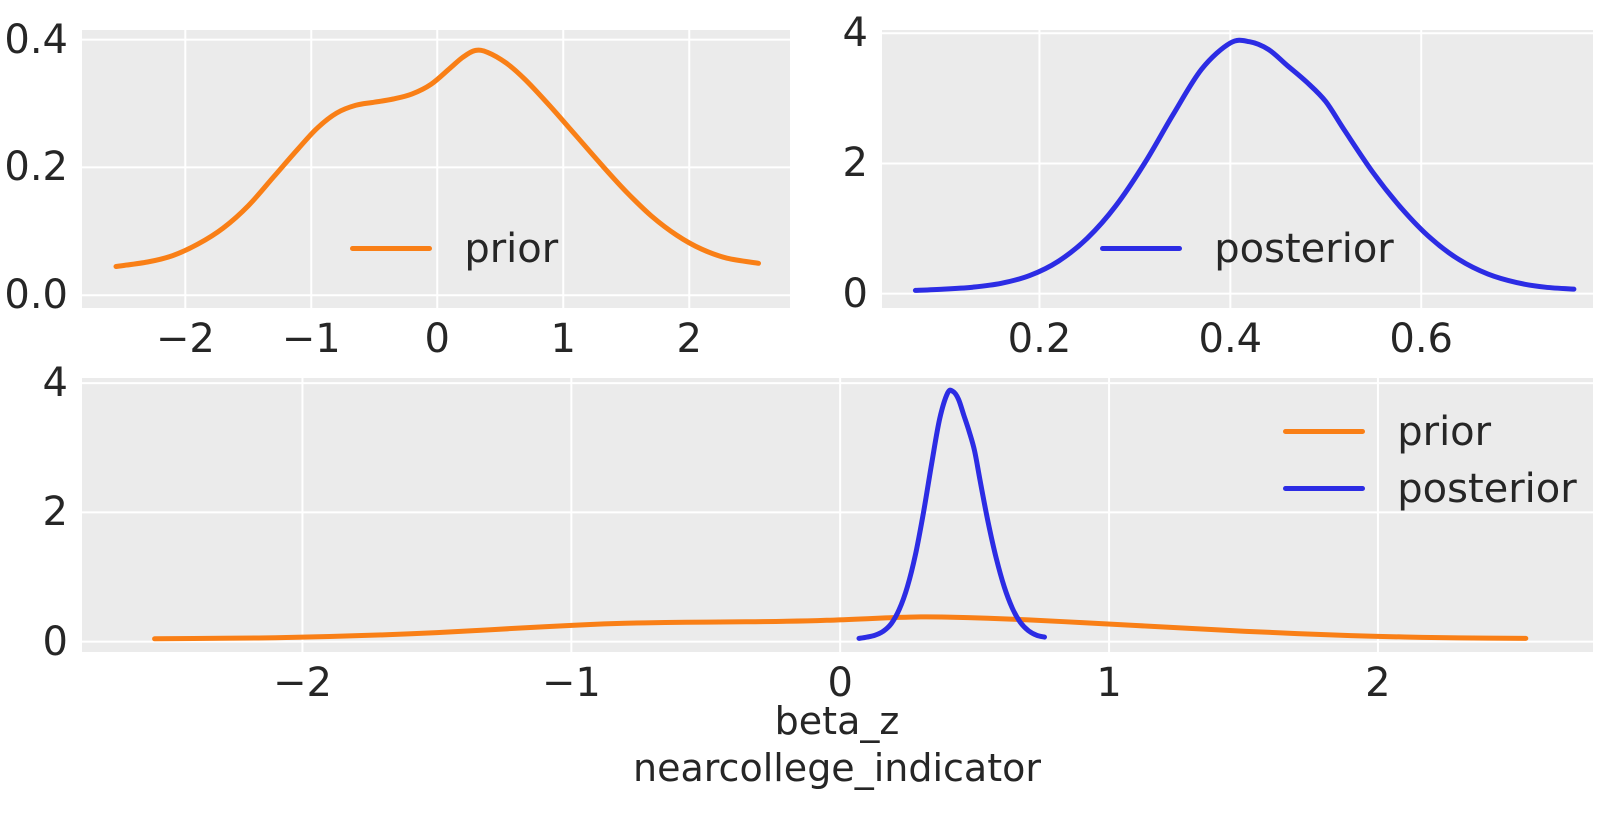 The width and height of the screenshot is (1623, 823). What do you see at coordinates (837, 721) in the screenshot?
I see `x-axis-label-line1: beta_z` at bounding box center [837, 721].